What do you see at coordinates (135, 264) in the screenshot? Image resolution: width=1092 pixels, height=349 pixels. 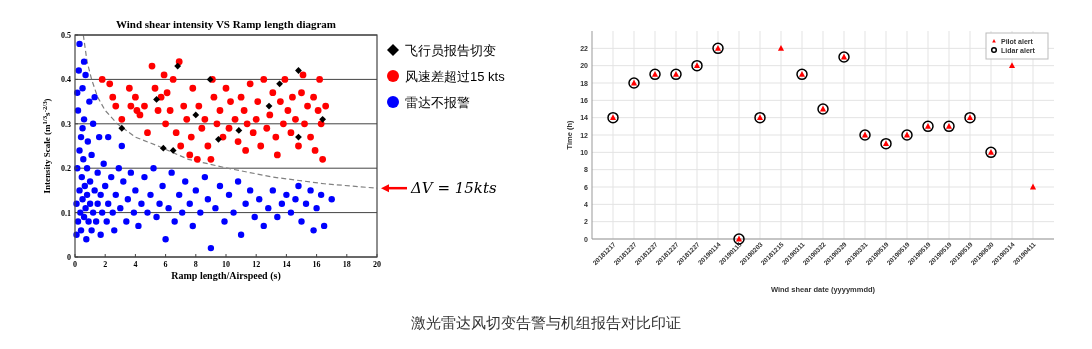 I see `x-tick-label: 4` at bounding box center [135, 264].